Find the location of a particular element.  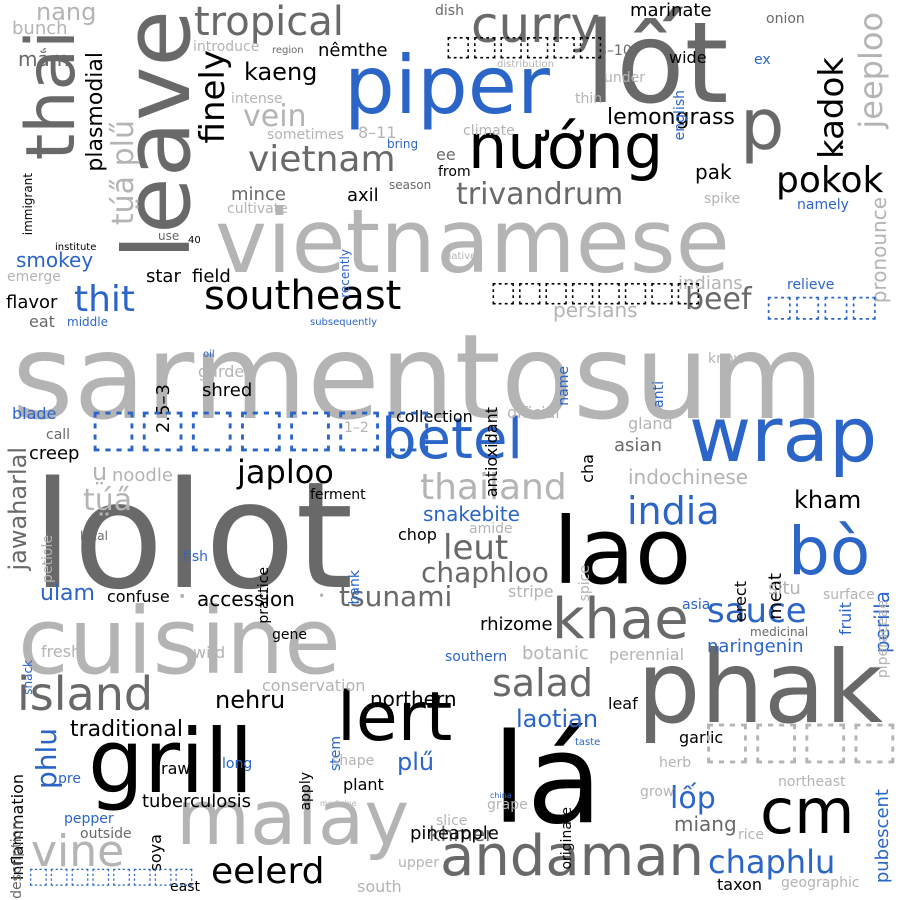

cloud-word: herb is located at coordinates (675, 763).